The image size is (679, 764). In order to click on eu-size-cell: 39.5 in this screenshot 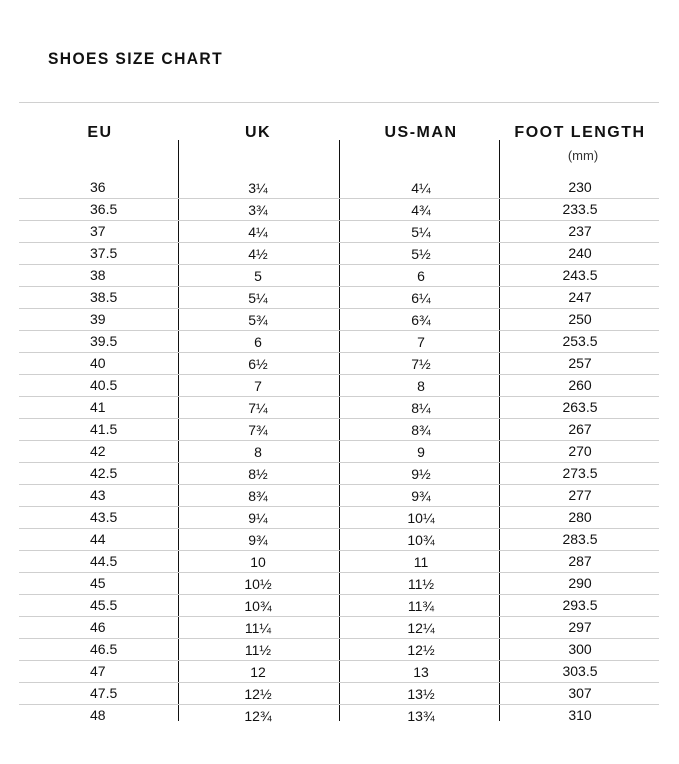, I will do `click(104, 341)`.